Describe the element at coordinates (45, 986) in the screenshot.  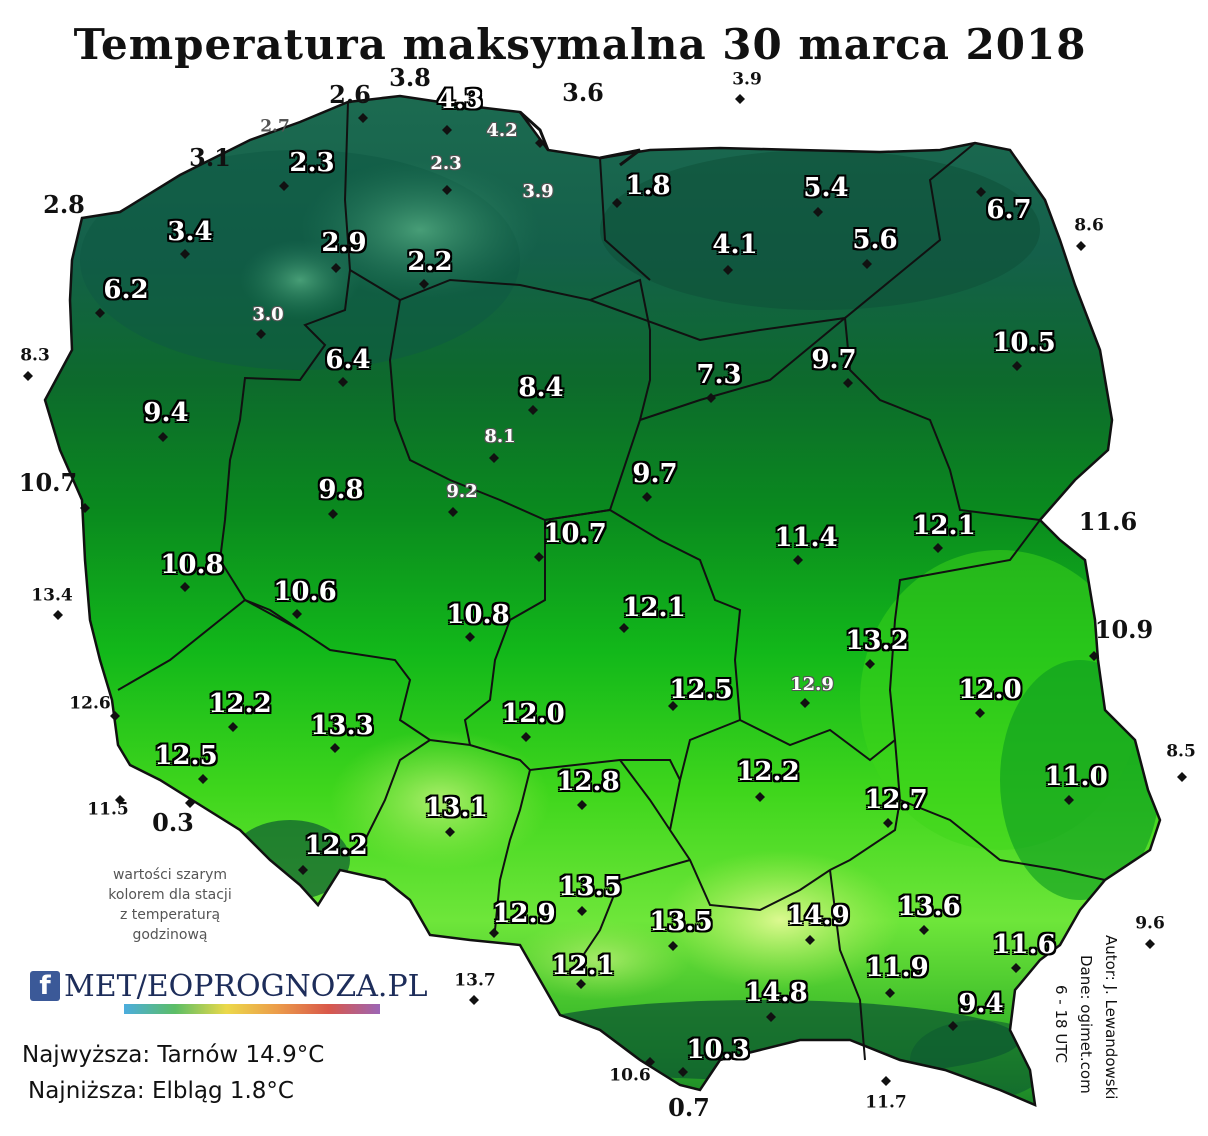
I see `facebook-icon: f` at that location.